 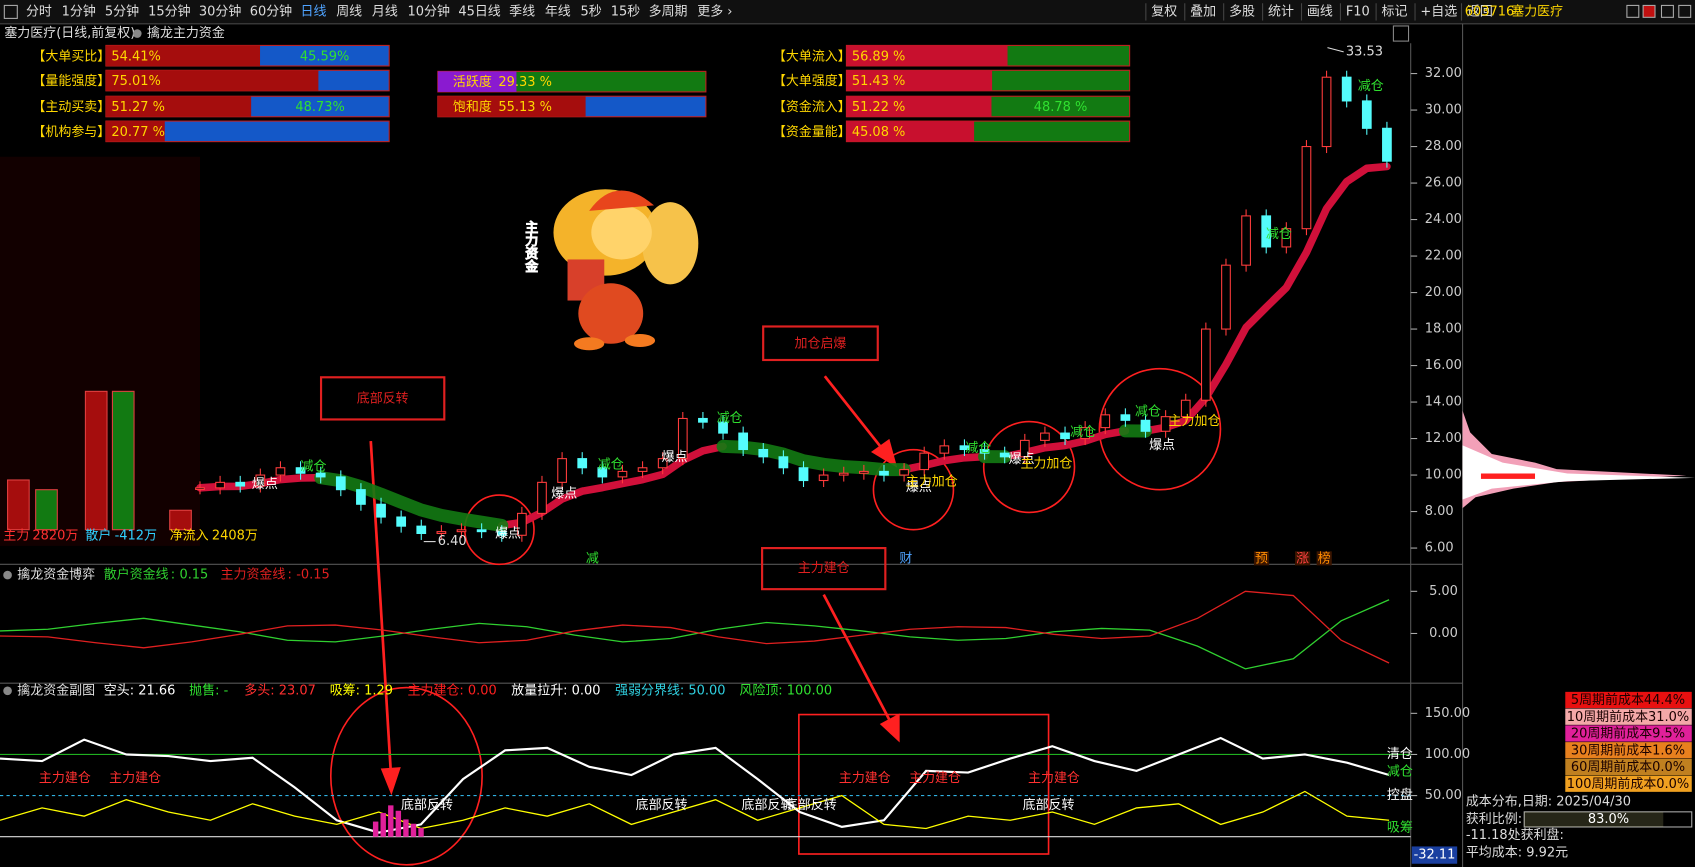 I want to click on signal-label: 主力建仓, so click(x=1054, y=778).